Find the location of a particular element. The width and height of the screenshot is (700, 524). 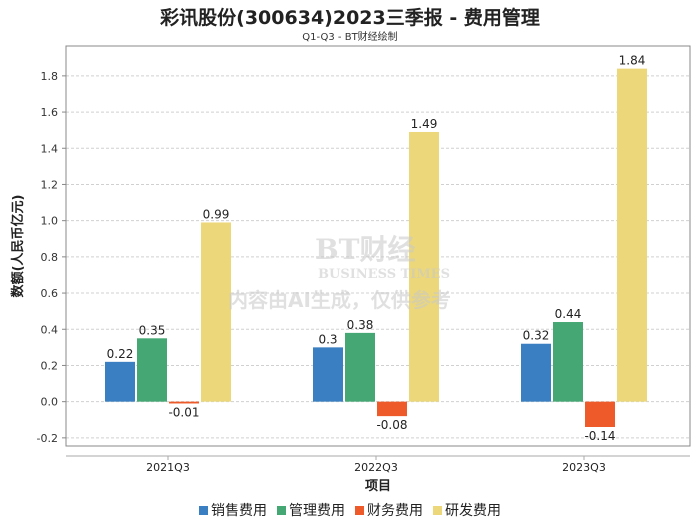

data-label: 0.3 is located at coordinates (327, 339).